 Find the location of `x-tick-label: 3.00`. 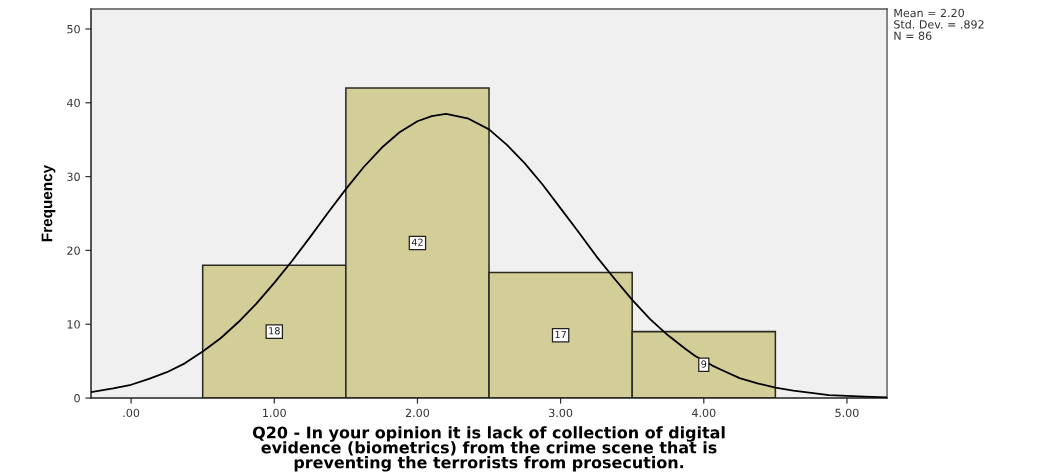

x-tick-label: 3.00 is located at coordinates (561, 413).